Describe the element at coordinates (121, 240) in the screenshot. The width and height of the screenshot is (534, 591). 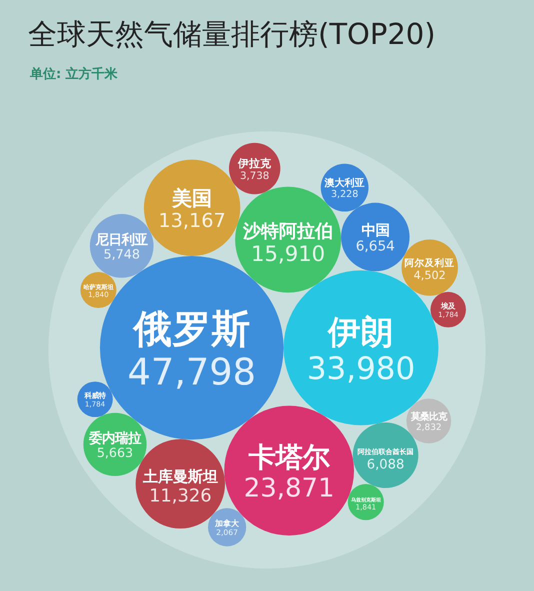
I see `category-label: 尼日利亚` at that location.